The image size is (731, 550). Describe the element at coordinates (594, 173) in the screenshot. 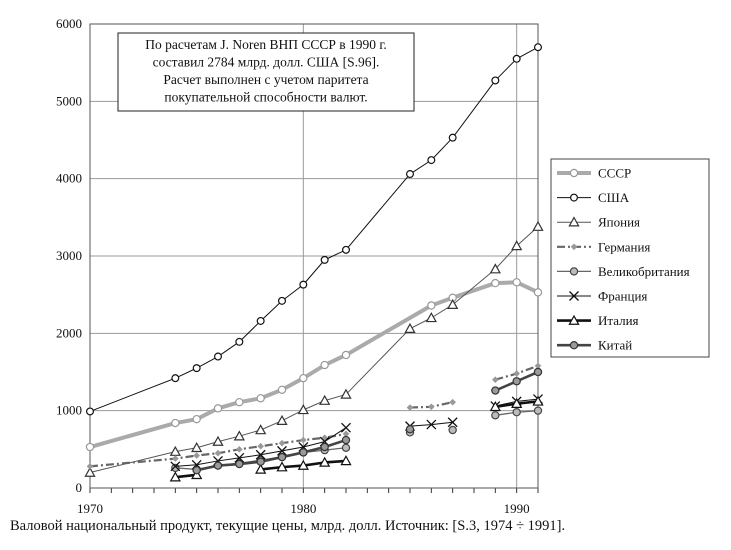

I see `legend-item: СССР` at that location.